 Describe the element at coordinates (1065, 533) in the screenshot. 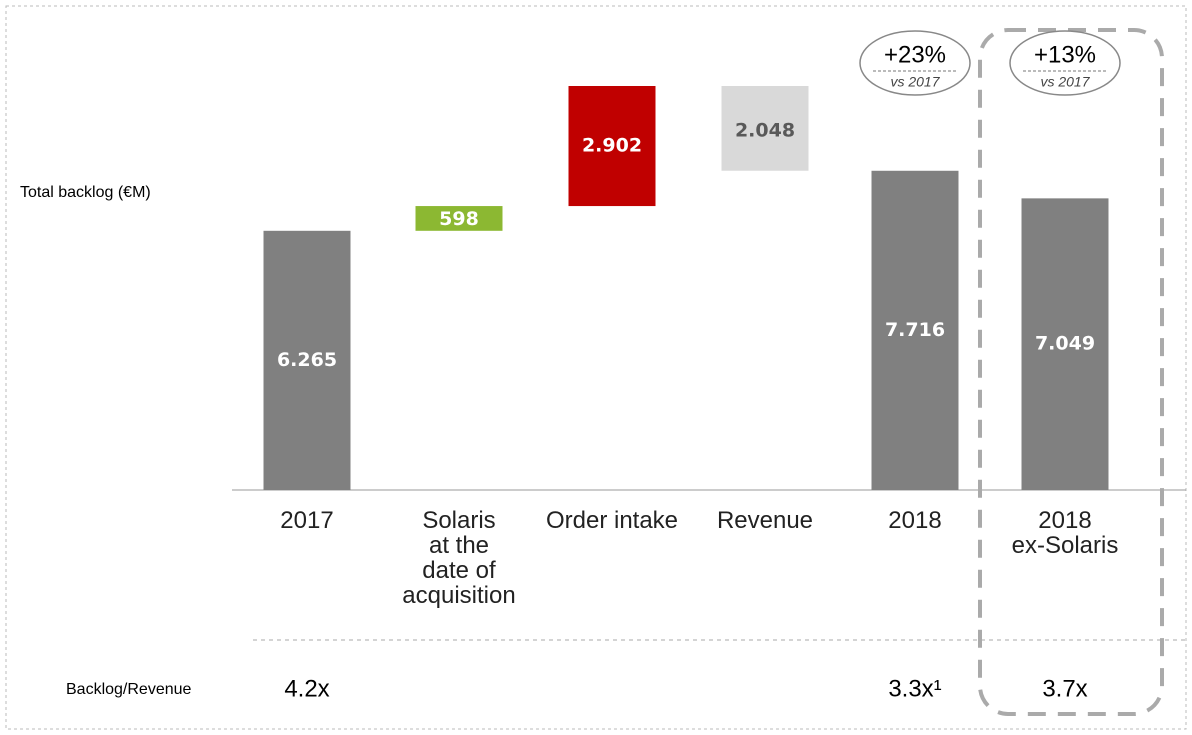

I see `x-tick-label: 2018 ex-Solaris` at that location.